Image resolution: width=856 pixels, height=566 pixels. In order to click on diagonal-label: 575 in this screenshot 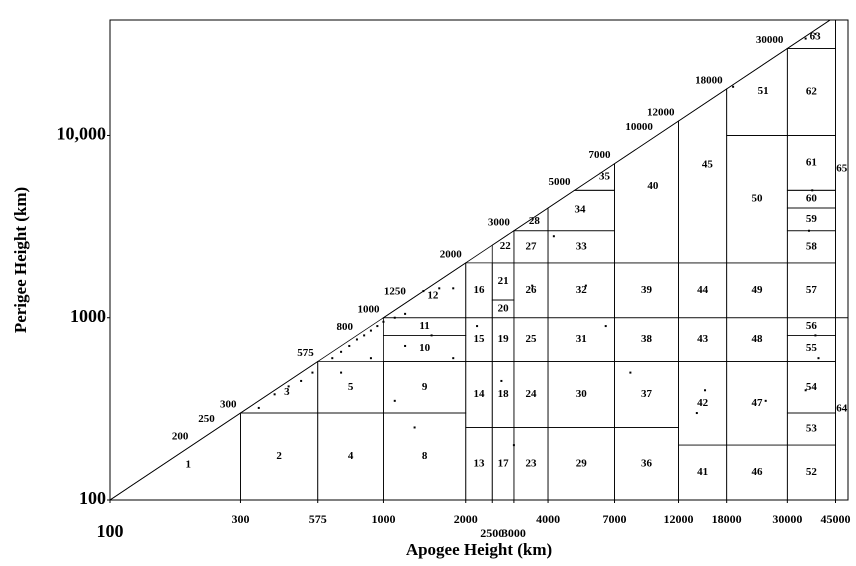, I will do `click(305, 353)`.